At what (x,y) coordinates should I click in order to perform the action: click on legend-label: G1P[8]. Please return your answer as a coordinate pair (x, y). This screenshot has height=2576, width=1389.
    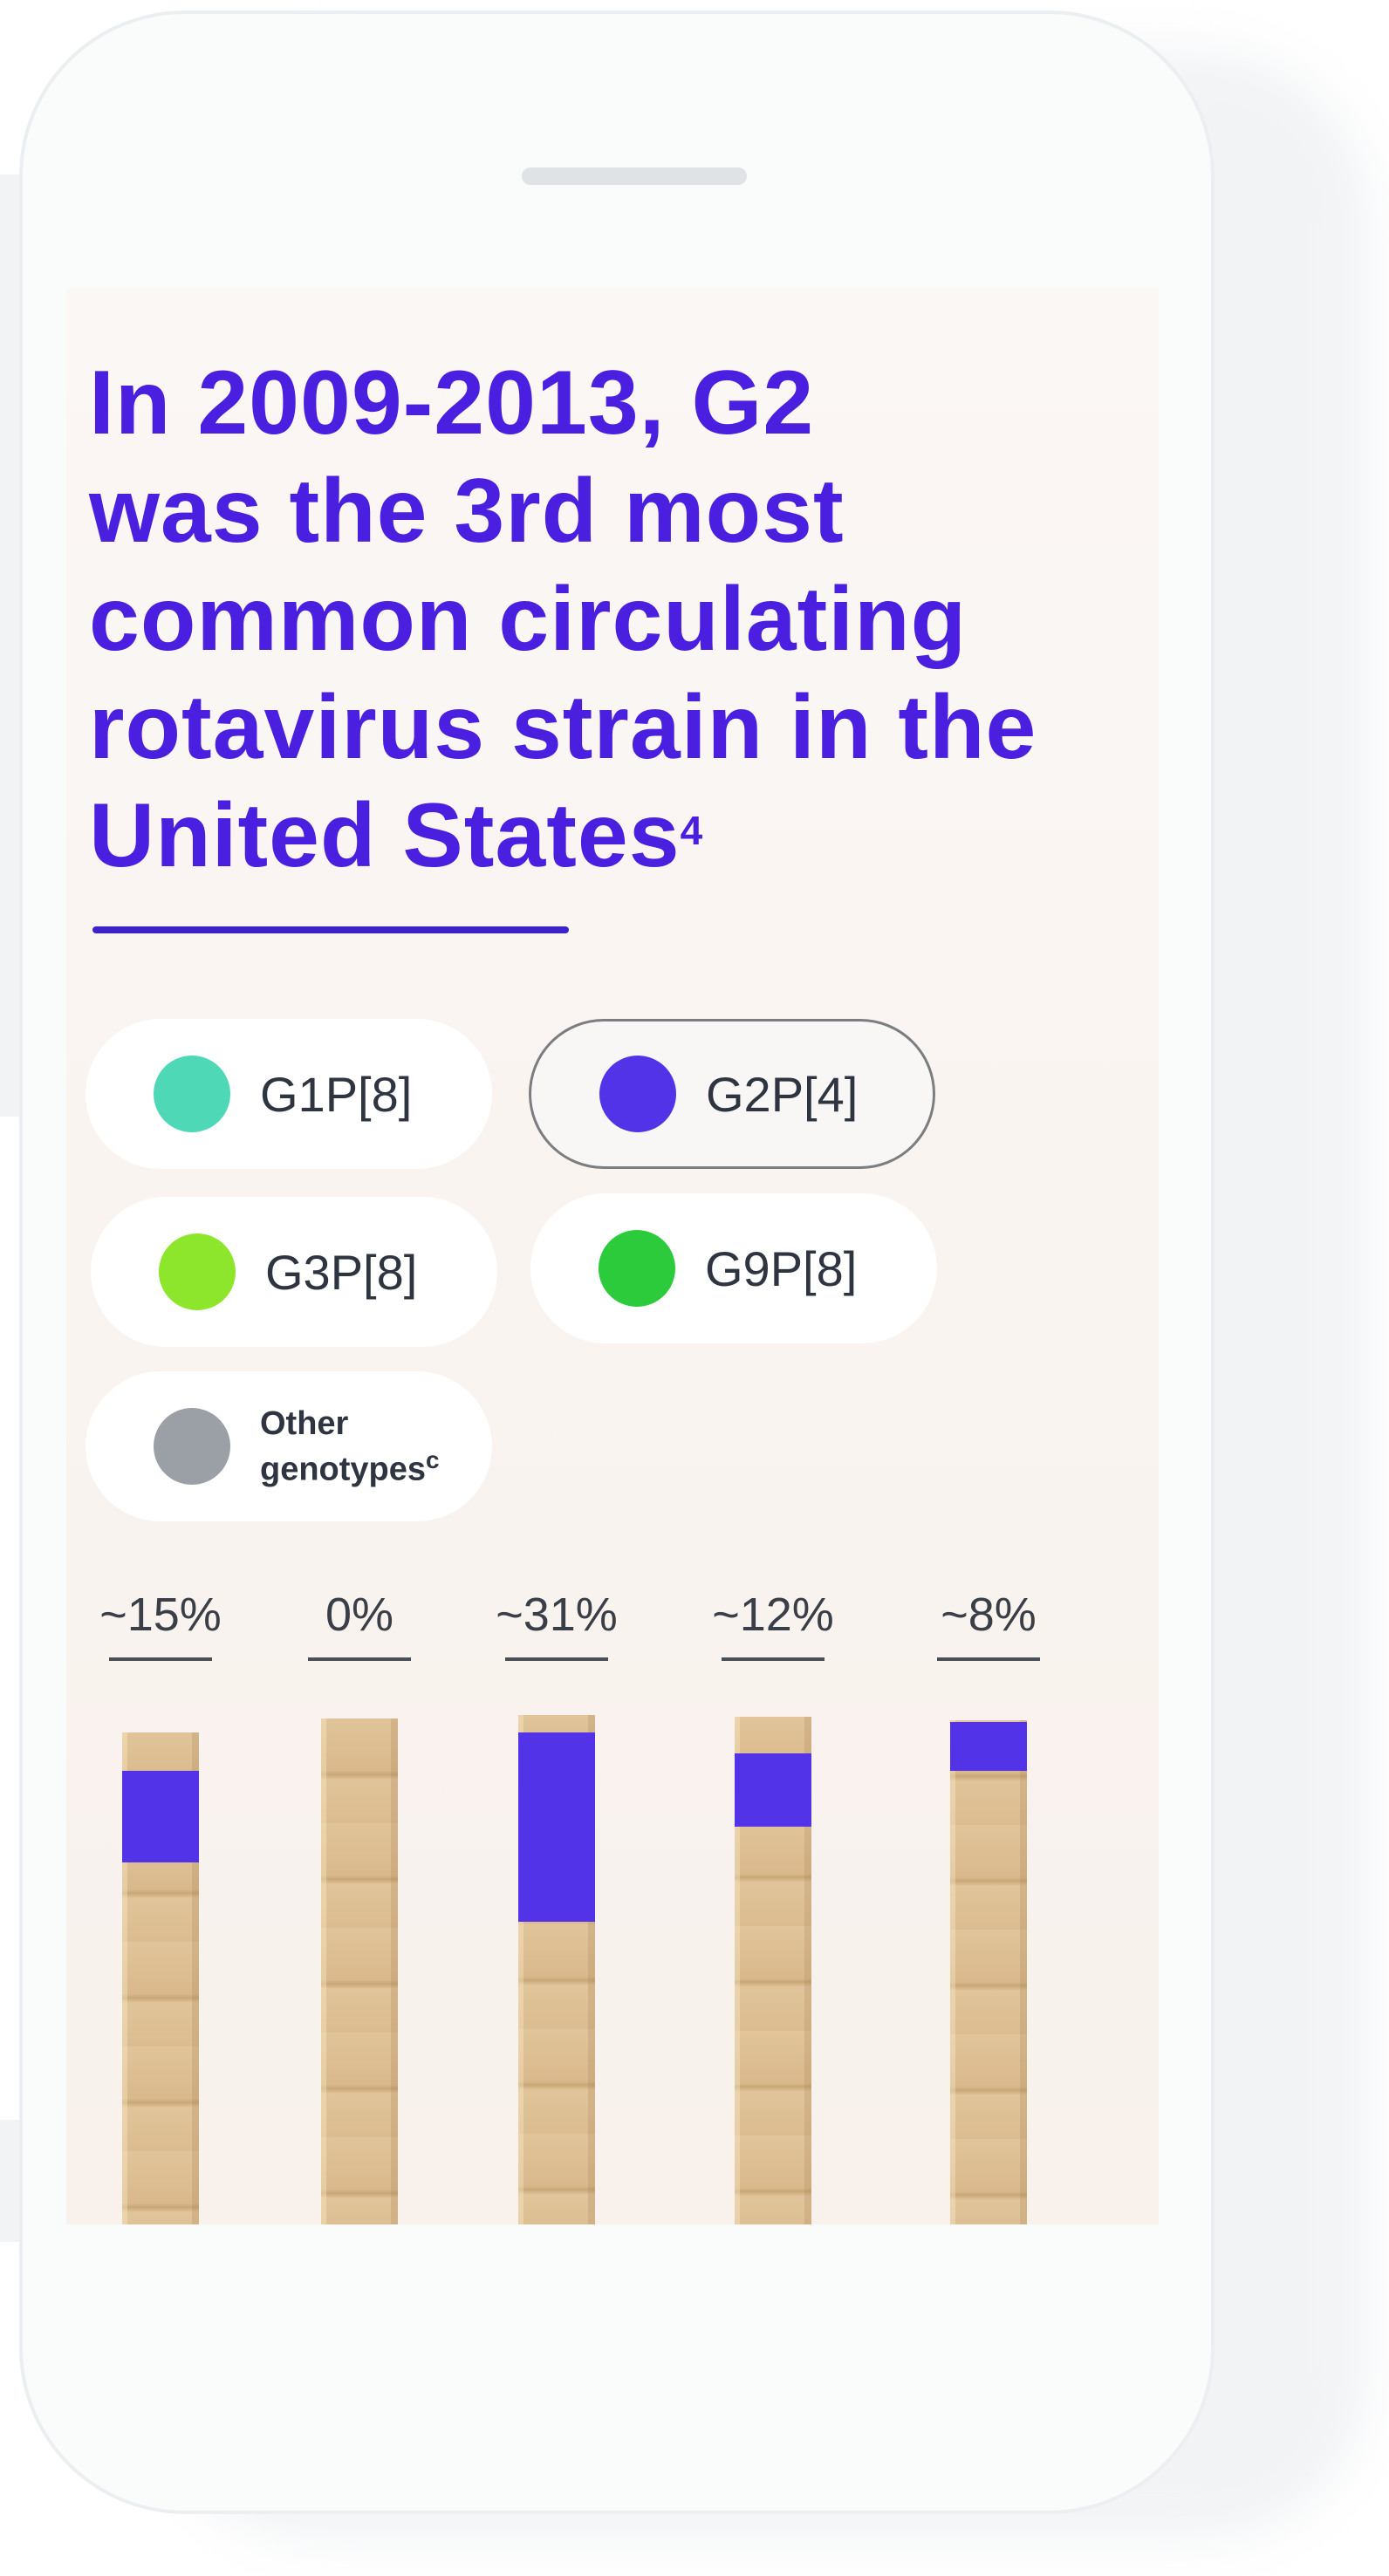
    Looking at the image, I should click on (337, 1094).